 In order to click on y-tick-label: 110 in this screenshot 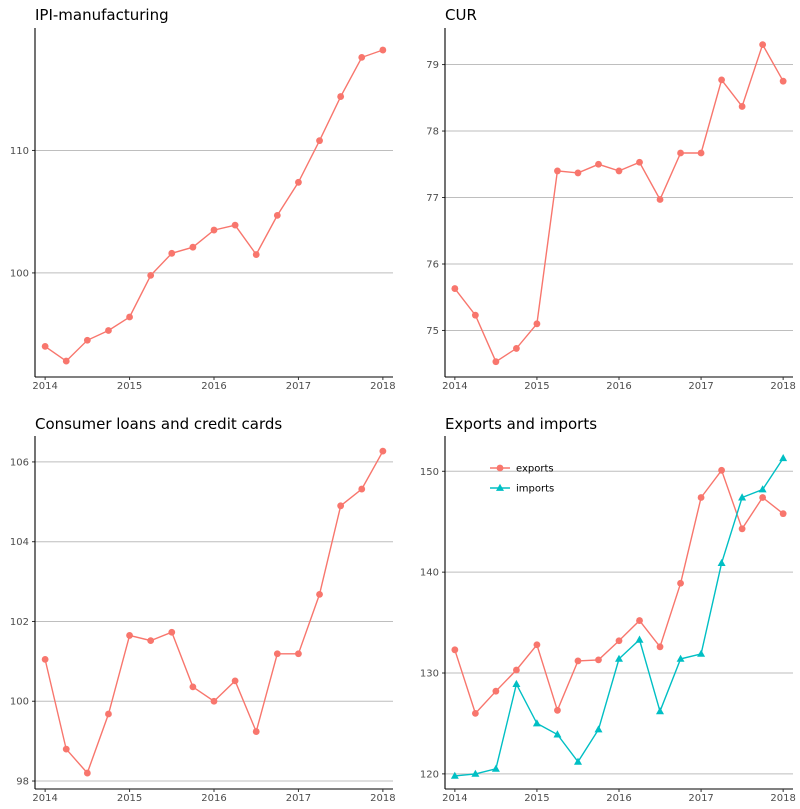, I will do `click(19, 151)`.